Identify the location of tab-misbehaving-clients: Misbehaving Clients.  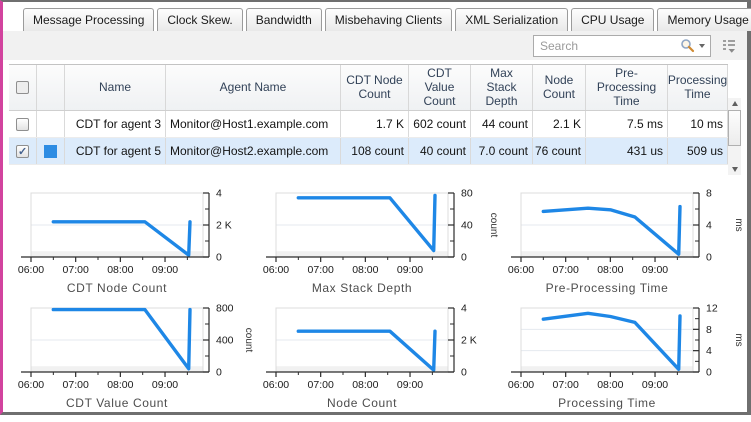
(388, 19).